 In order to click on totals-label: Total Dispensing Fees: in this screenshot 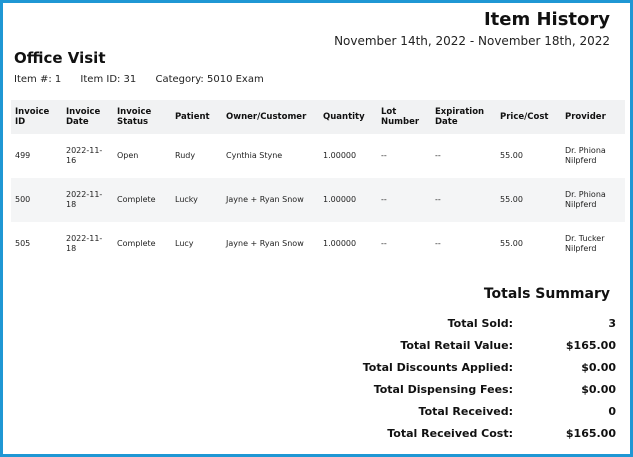, I will do `click(443, 389)`.